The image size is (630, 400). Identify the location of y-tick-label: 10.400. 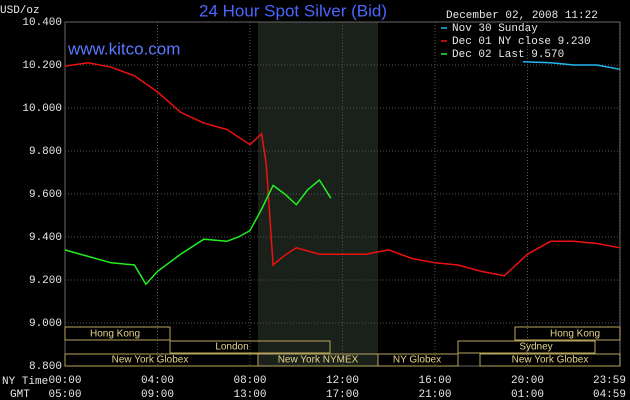
(42, 23).